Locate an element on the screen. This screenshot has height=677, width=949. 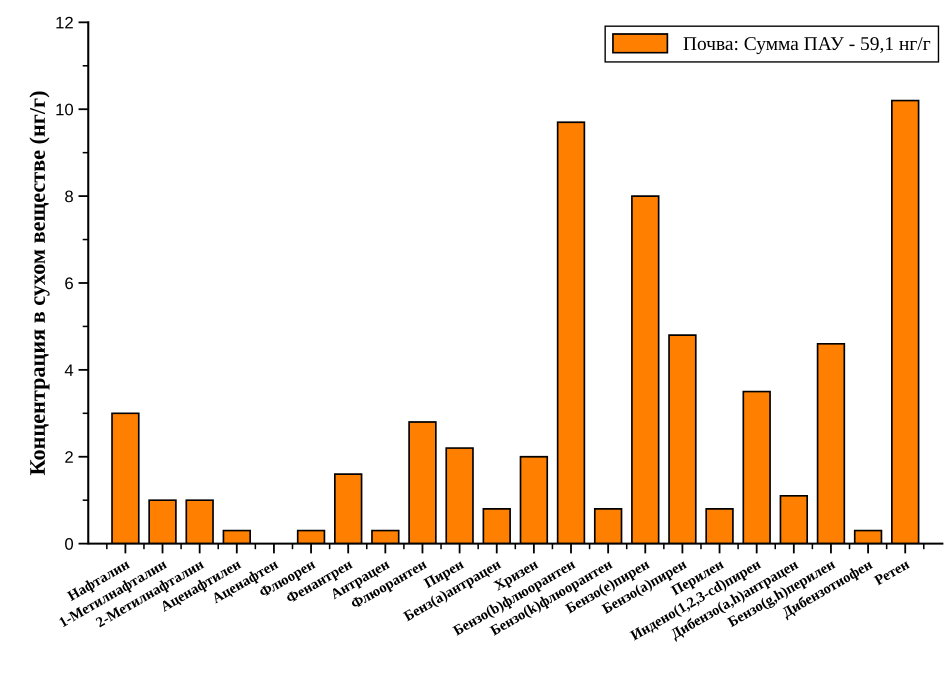
y-axis-title: Концентрация в сухом веществе (нг/г) is located at coordinates (39, 283).